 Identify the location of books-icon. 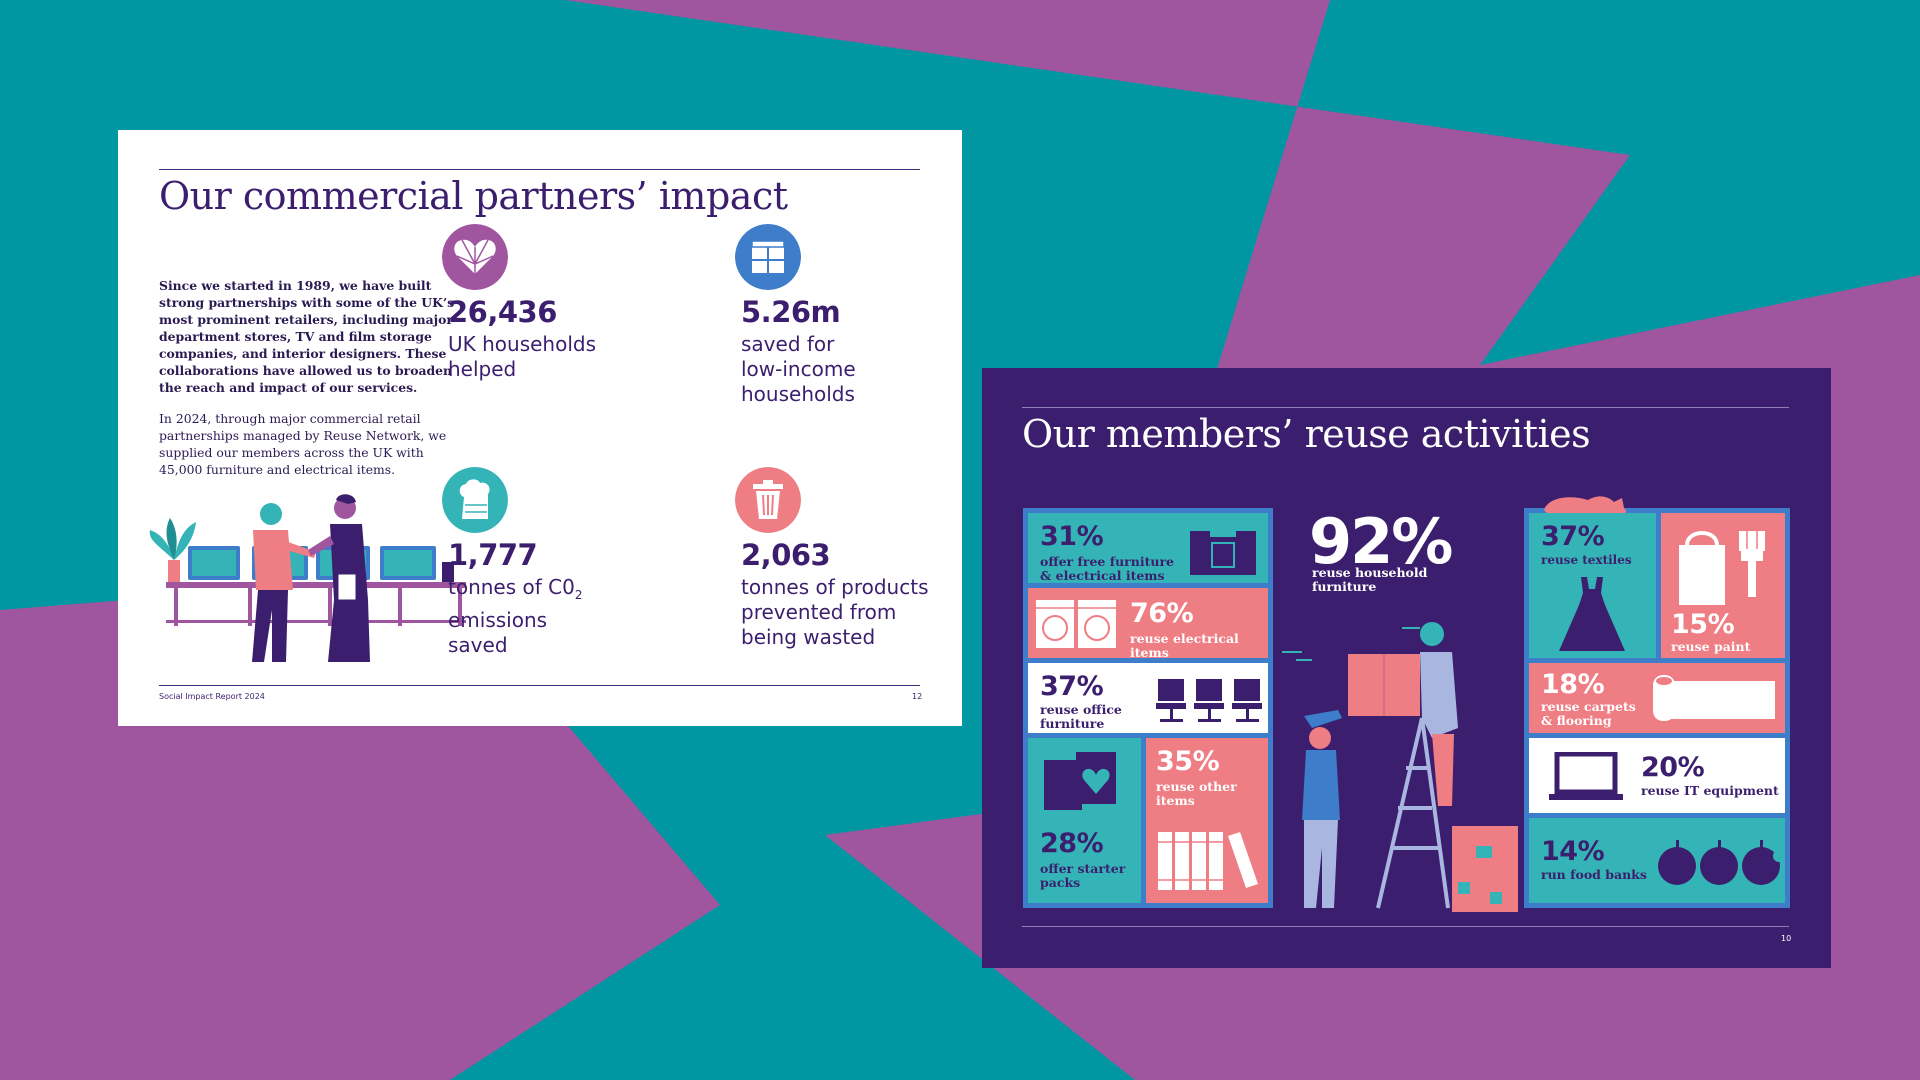
(1208, 861).